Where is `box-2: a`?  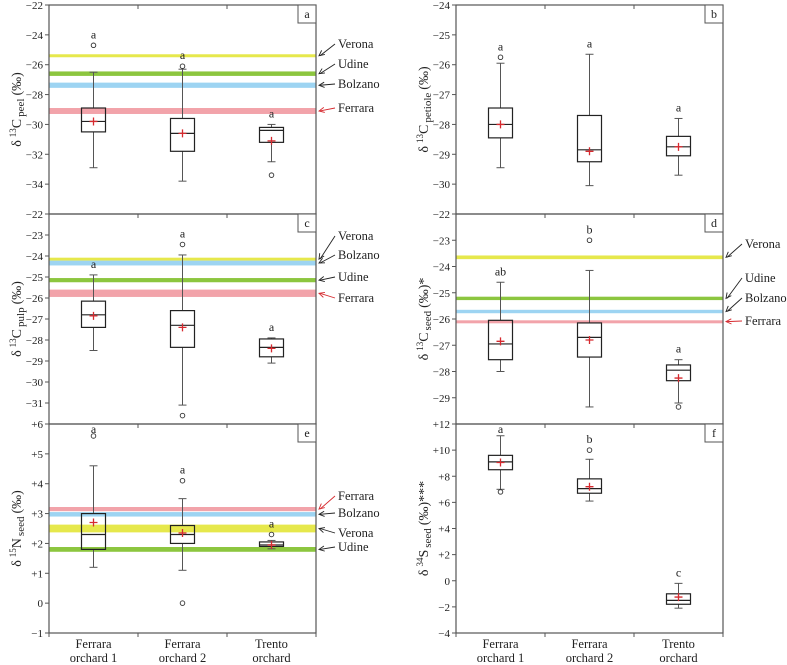
box-2: a is located at coordinates (182, 534).